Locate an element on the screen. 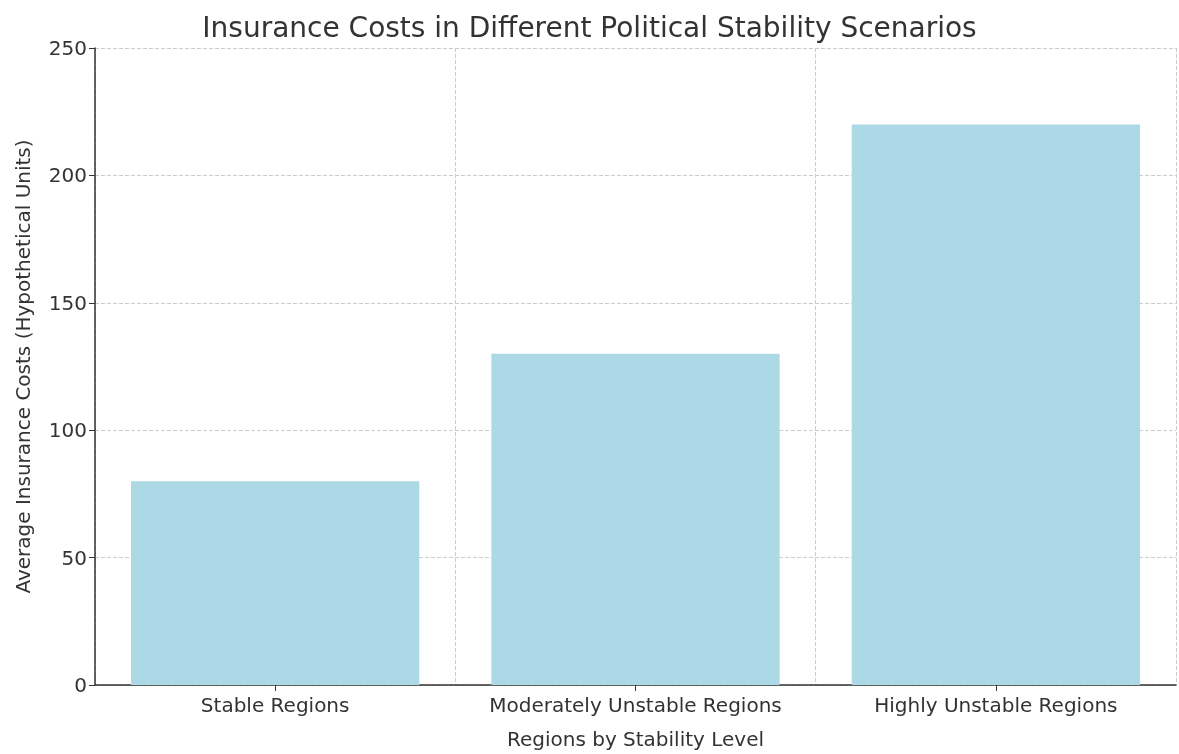 Image resolution: width=1179 pixels, height=754 pixels. y-tick-label: 150 is located at coordinates (67, 302).